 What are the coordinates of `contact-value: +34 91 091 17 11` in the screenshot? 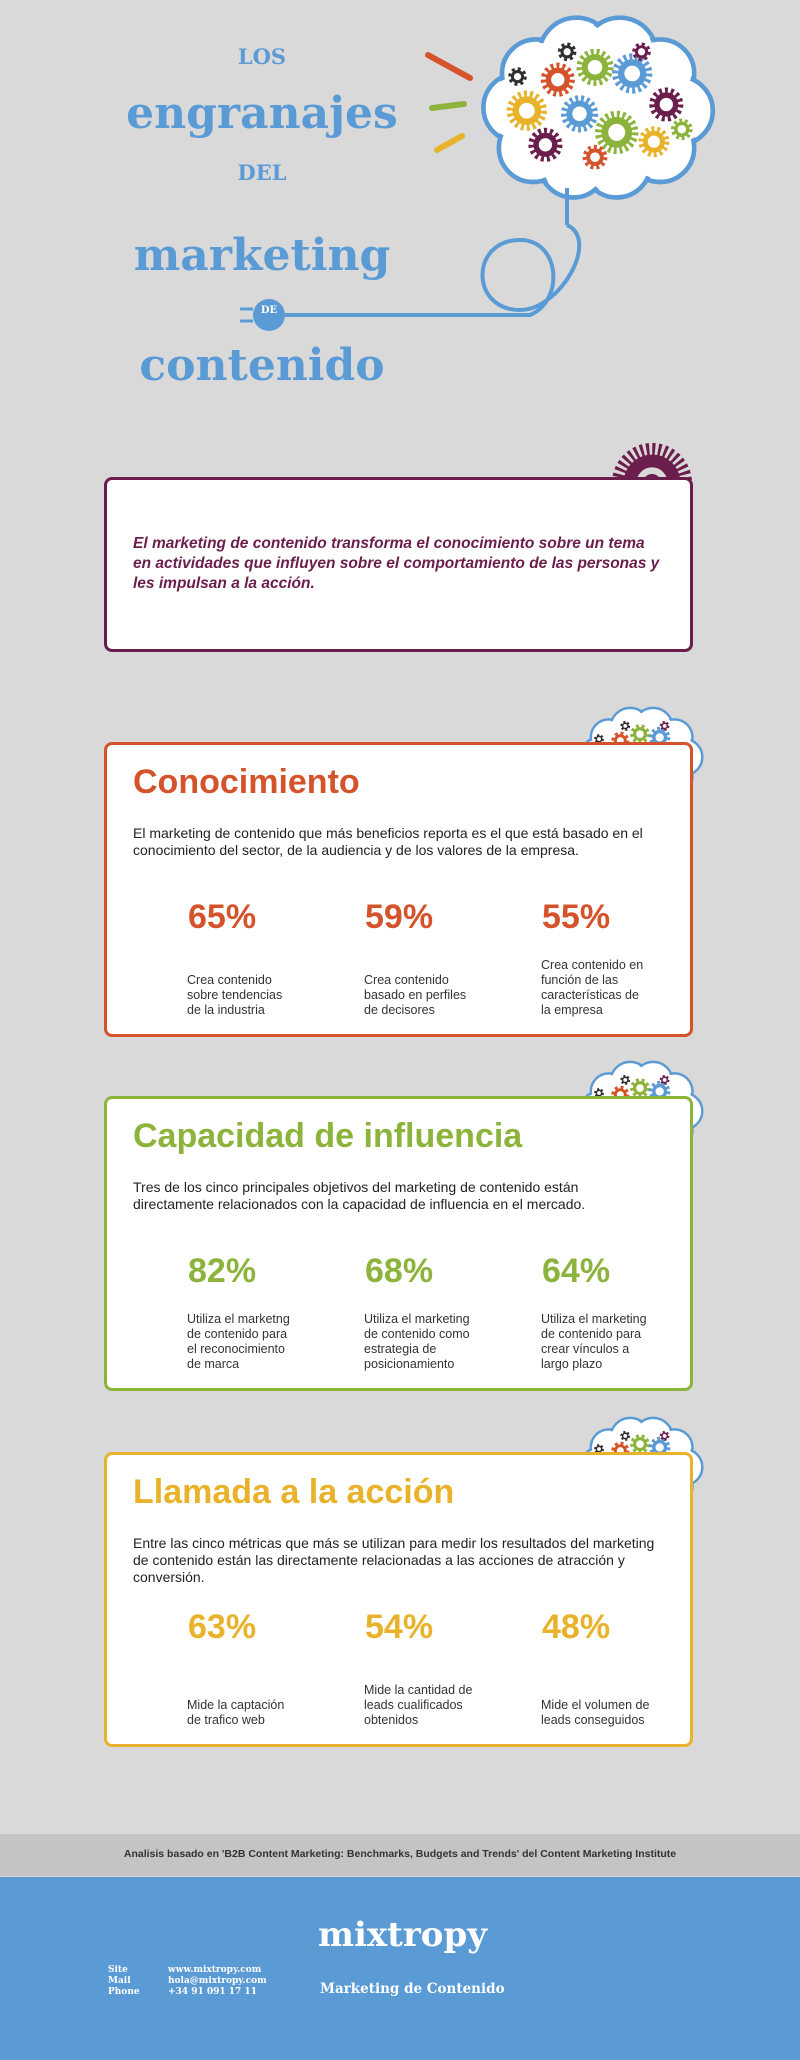 It's located at (212, 1992).